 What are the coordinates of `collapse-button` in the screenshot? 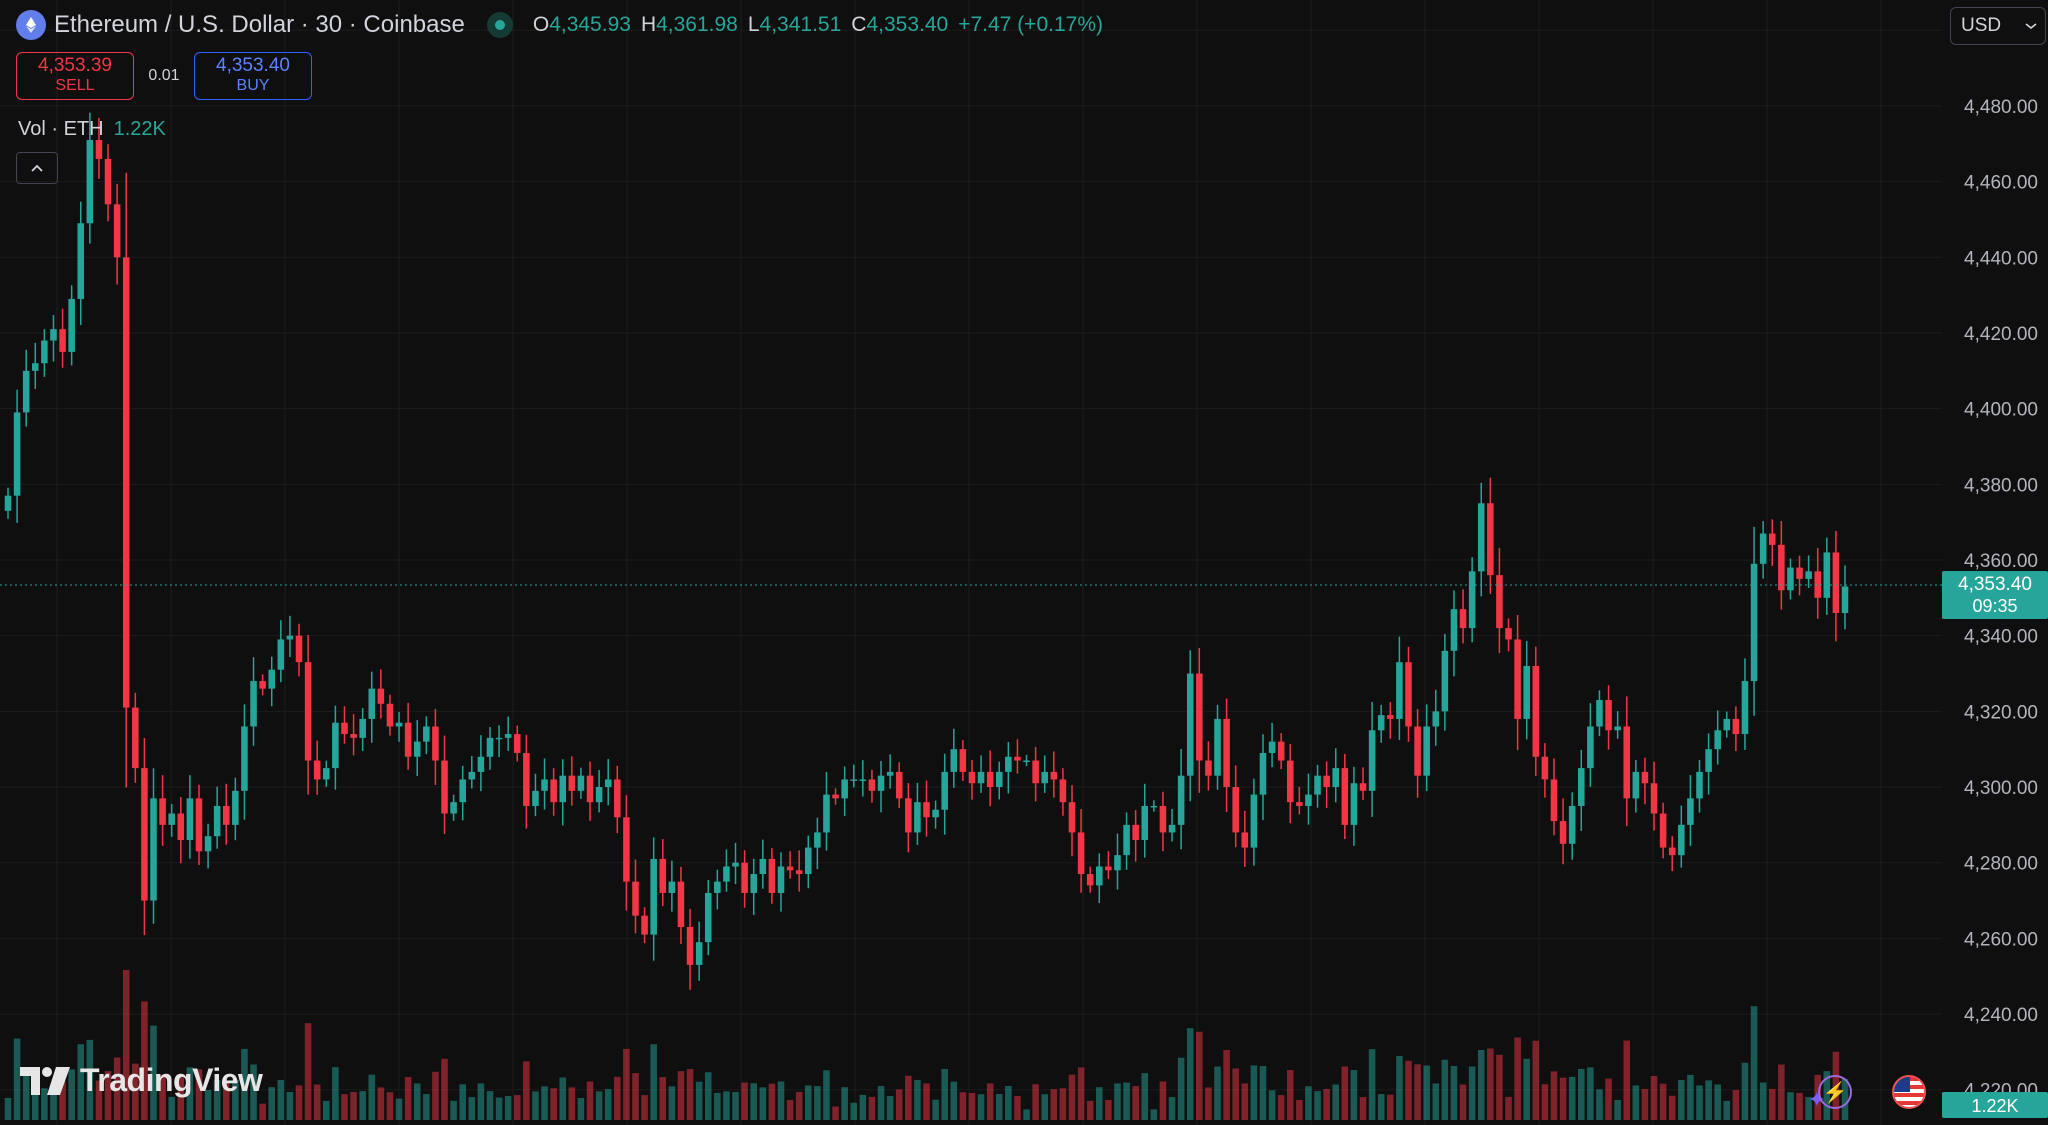 It's located at (37, 168).